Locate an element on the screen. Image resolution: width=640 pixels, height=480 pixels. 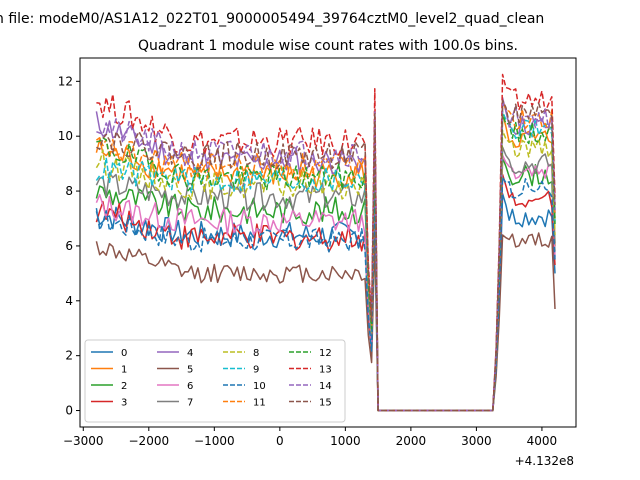
legend-label-5: 5 is located at coordinates (190, 370).